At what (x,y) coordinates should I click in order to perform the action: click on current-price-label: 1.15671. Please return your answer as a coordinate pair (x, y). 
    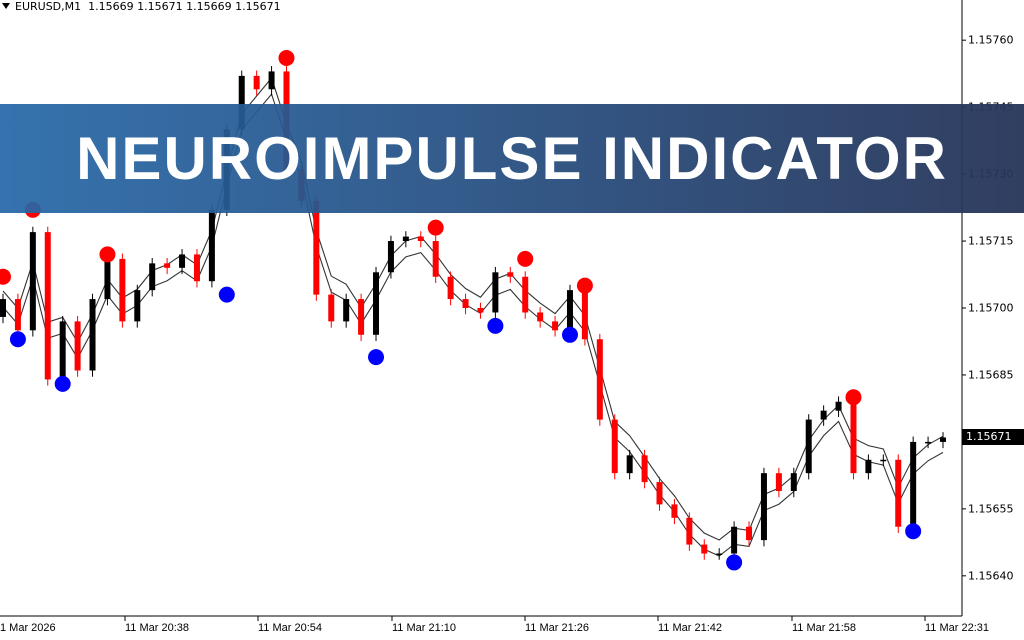
    Looking at the image, I should click on (993, 437).